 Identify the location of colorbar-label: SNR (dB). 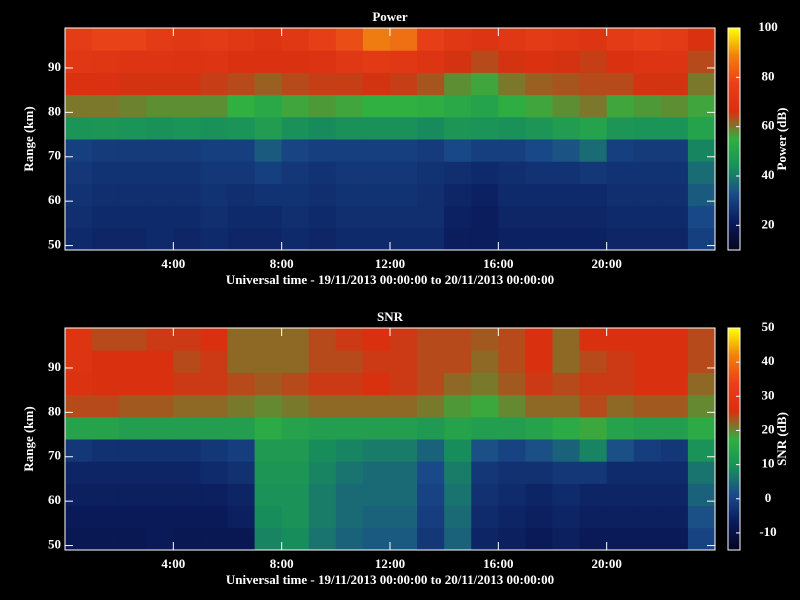
(781, 439).